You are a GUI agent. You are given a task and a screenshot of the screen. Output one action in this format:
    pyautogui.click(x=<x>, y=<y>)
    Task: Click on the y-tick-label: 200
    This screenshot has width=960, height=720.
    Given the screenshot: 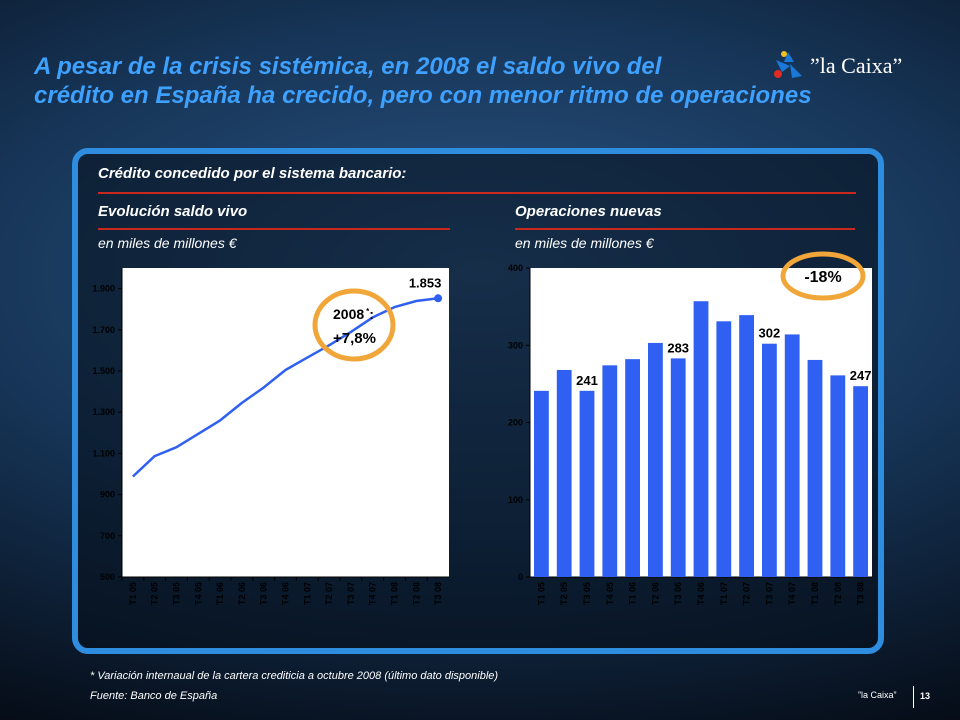 What is the action you would take?
    pyautogui.click(x=515, y=423)
    